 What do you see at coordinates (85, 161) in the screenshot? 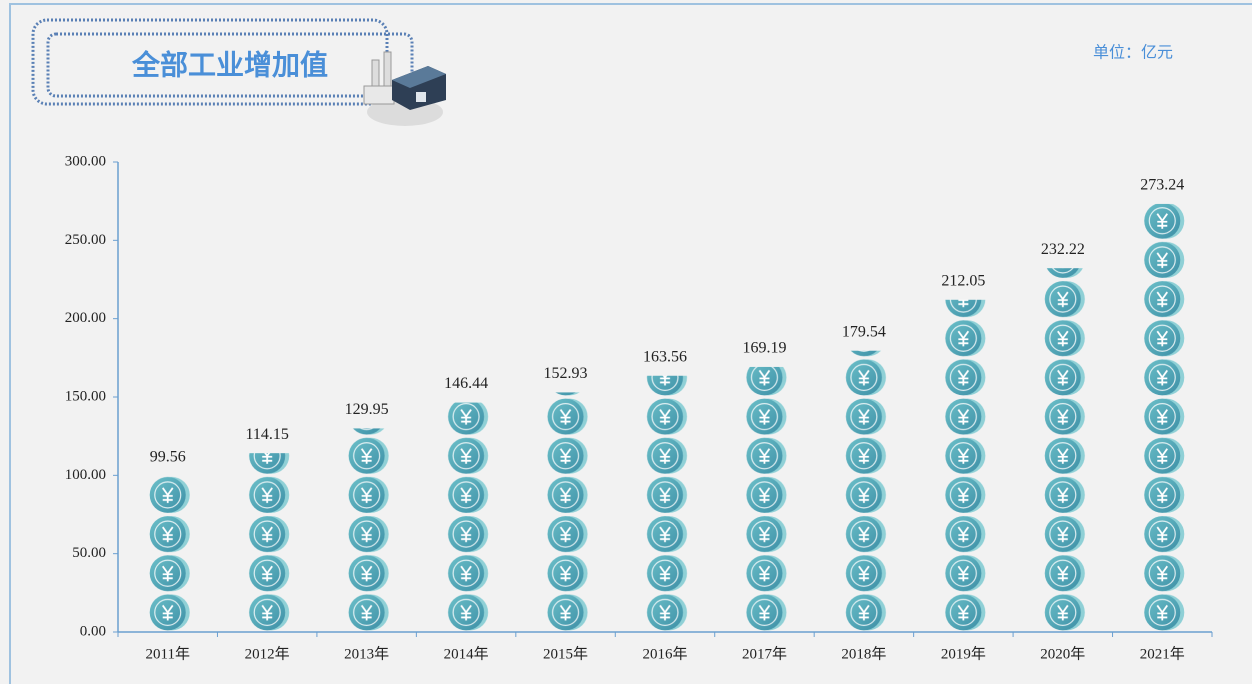
I see `y-tick-label: 300.00` at bounding box center [85, 161].